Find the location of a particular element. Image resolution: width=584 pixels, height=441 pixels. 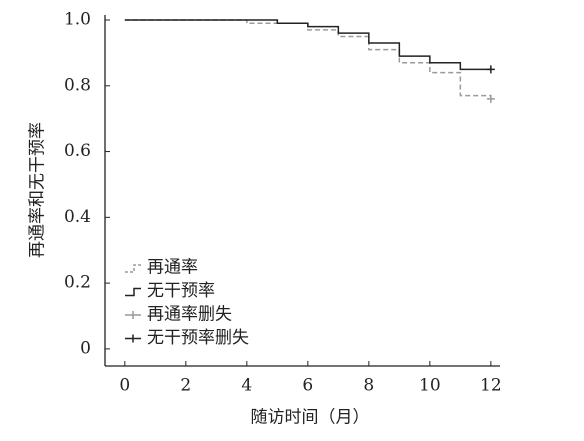

x-tick-label: 12 is located at coordinates (491, 386).